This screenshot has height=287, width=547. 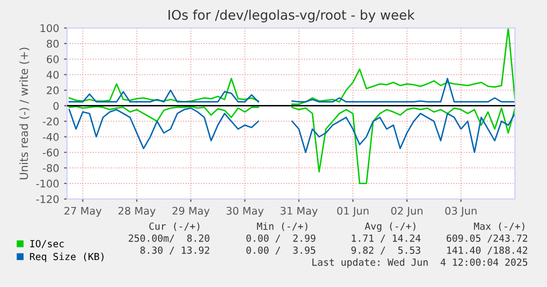 I want to click on x-tick-label: 28 May, so click(x=137, y=211).